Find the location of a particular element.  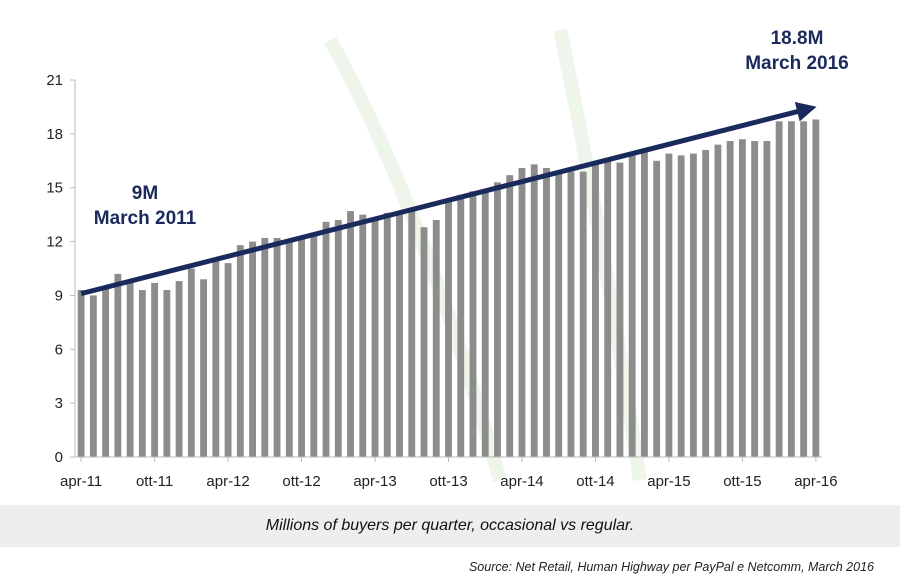

y-tick-label: 18 is located at coordinates (54, 134).